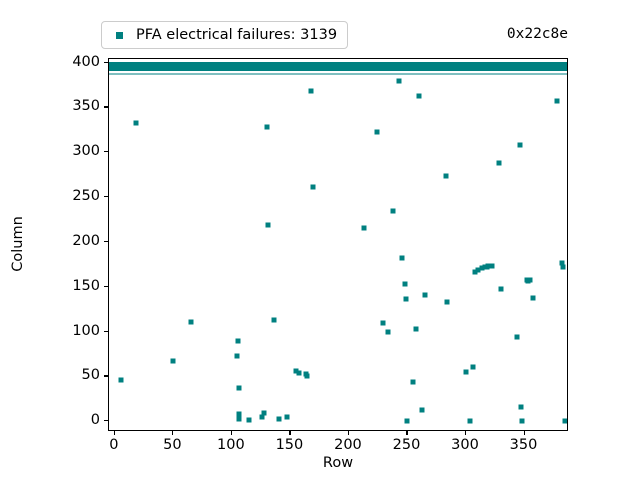 The width and height of the screenshot is (640, 480). I want to click on x-axis-tick-label: 350, so click(523, 445).